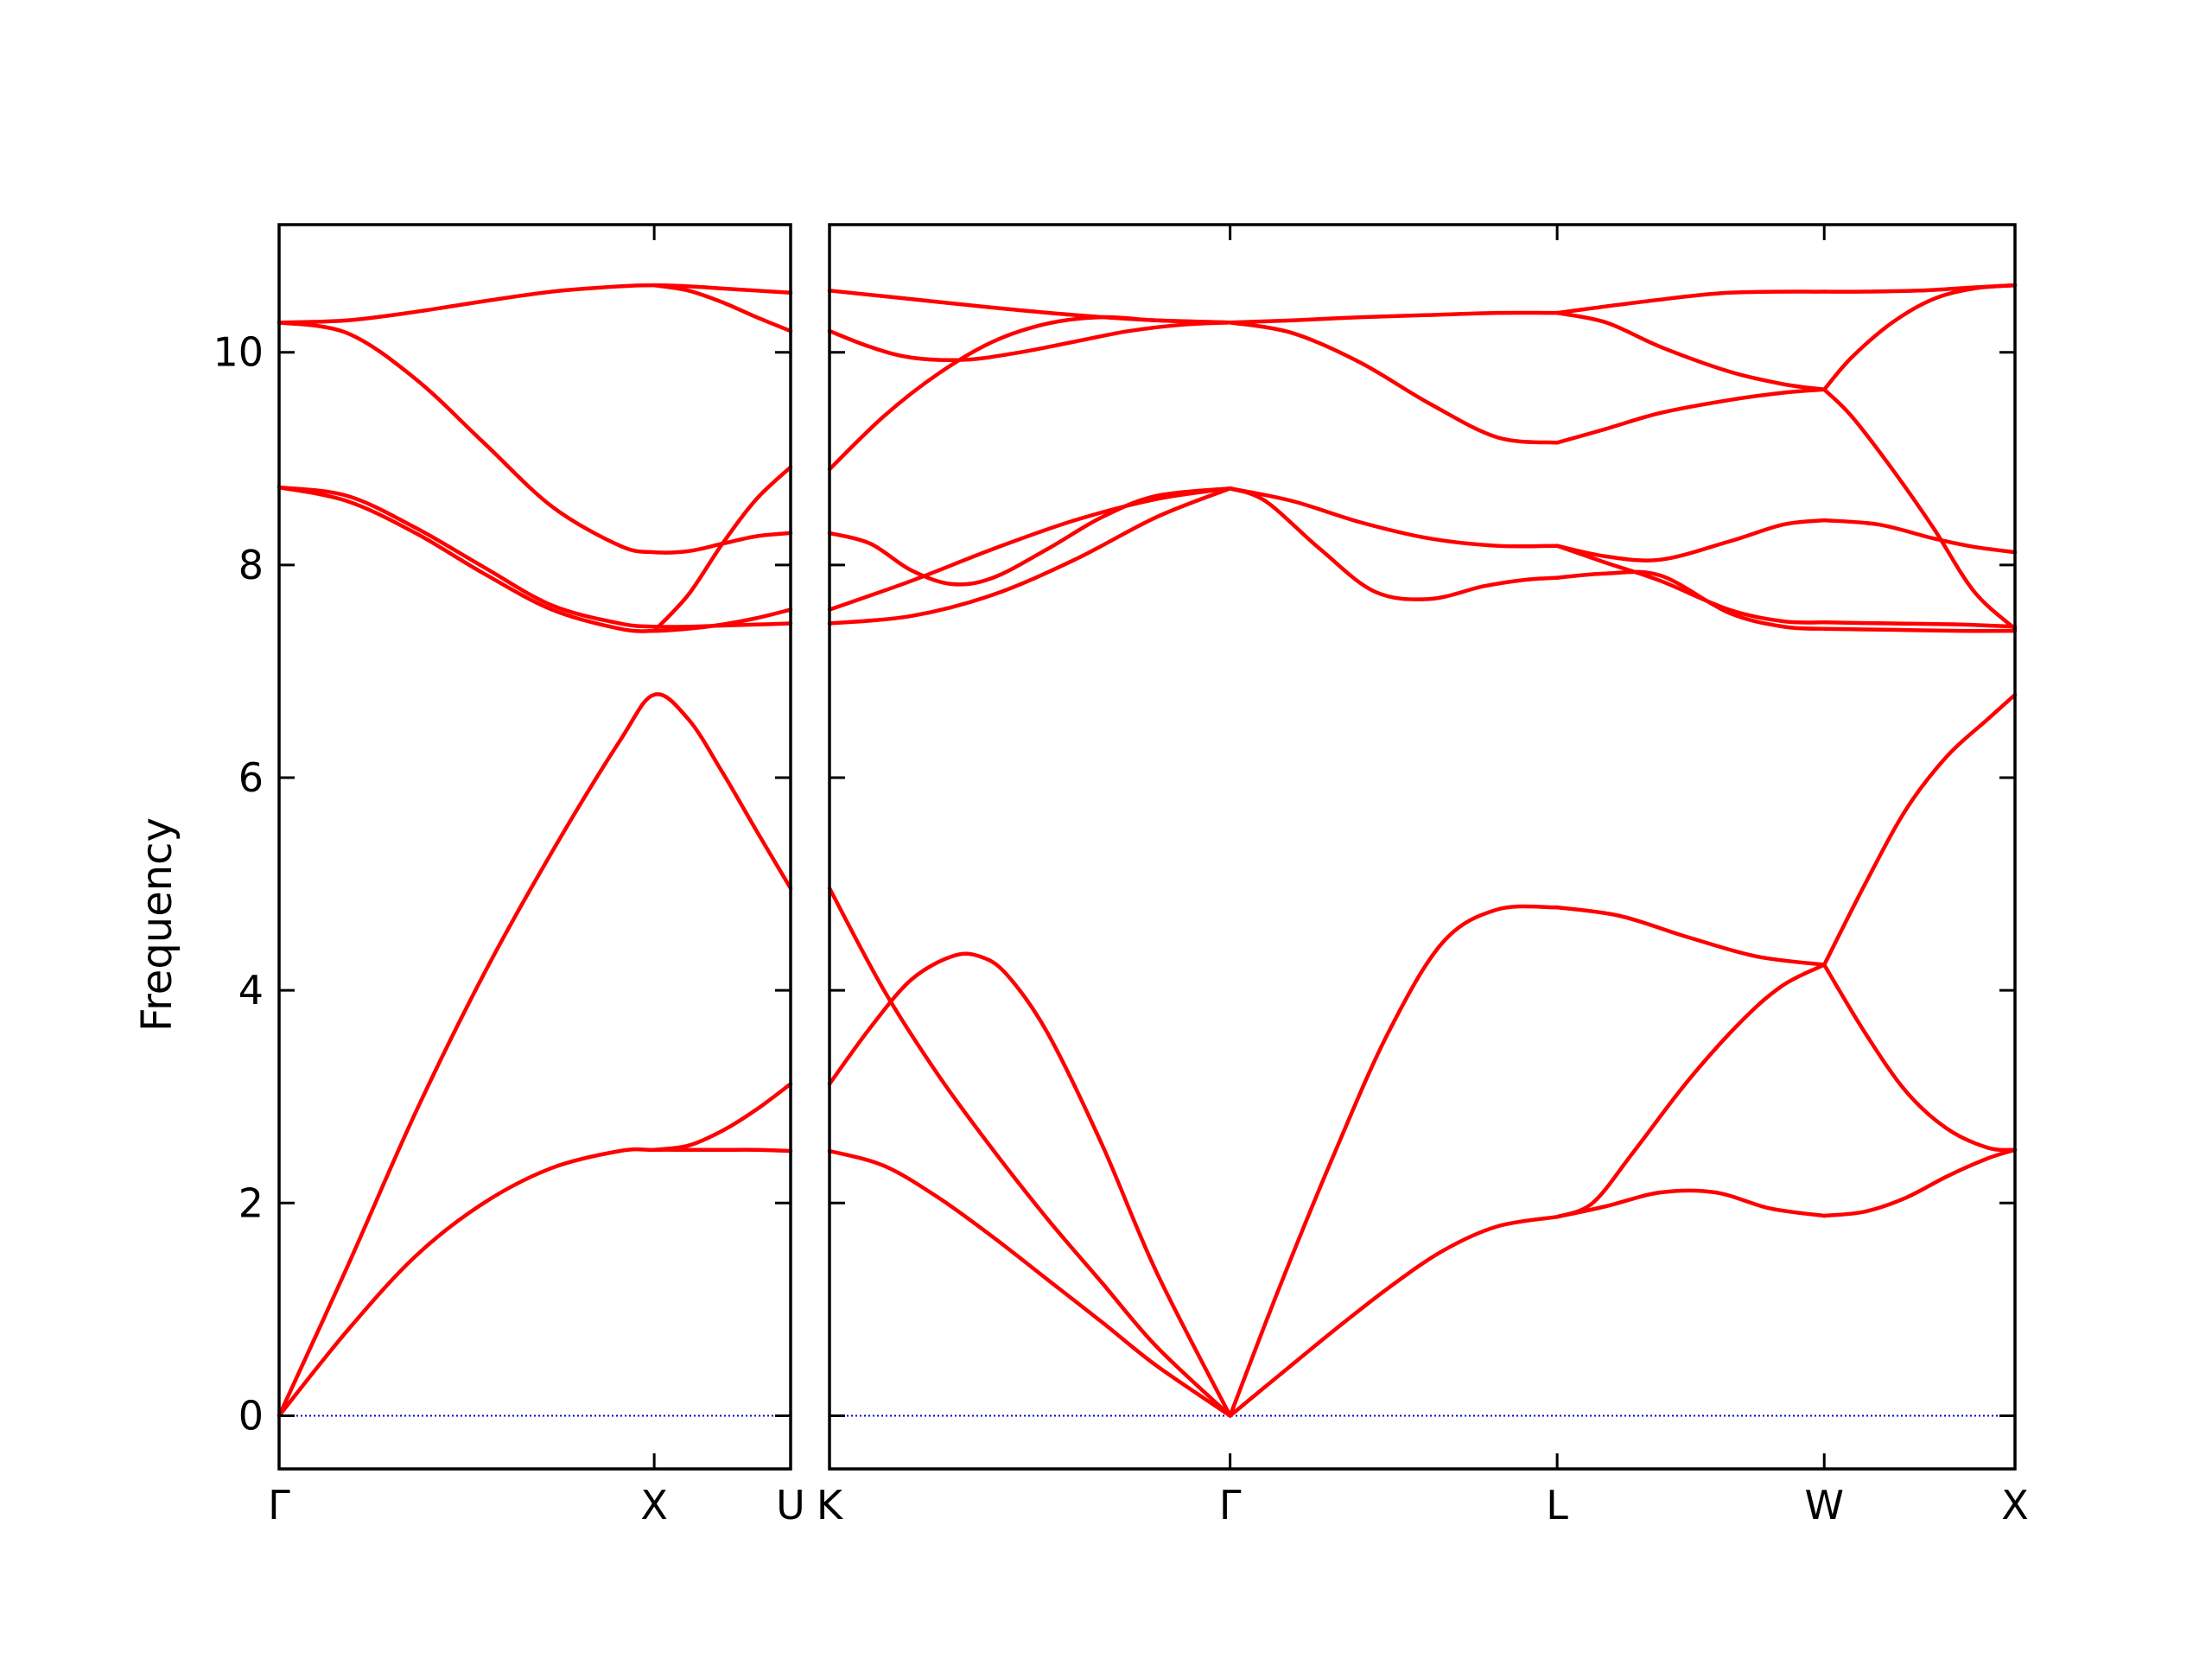 Image resolution: width=2212 pixels, height=1659 pixels. I want to click on y-tick-label: 0, so click(251, 1415).